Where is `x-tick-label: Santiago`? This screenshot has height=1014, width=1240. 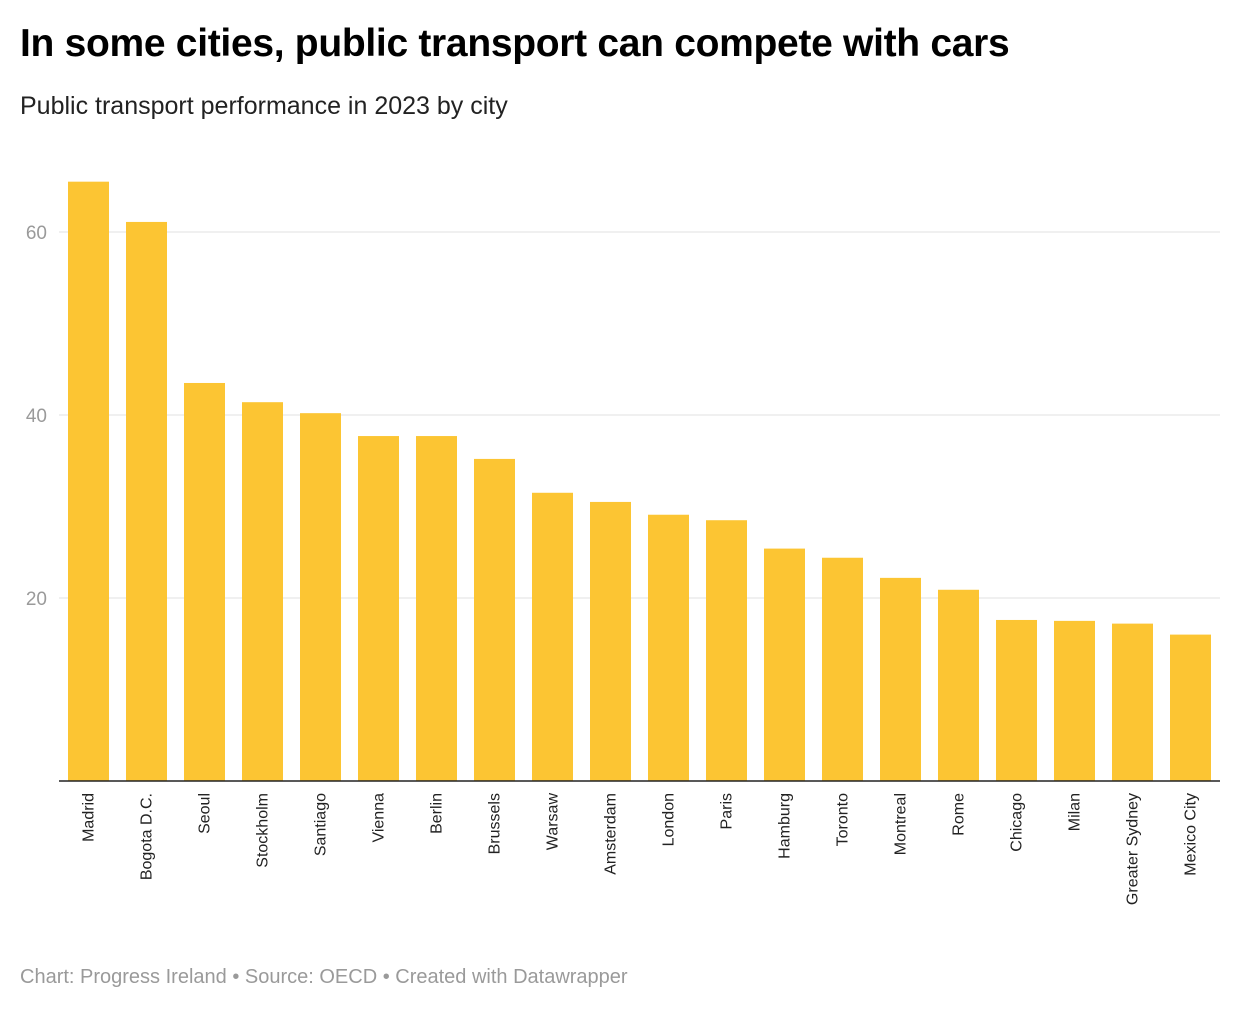 x-tick-label: Santiago is located at coordinates (321, 824).